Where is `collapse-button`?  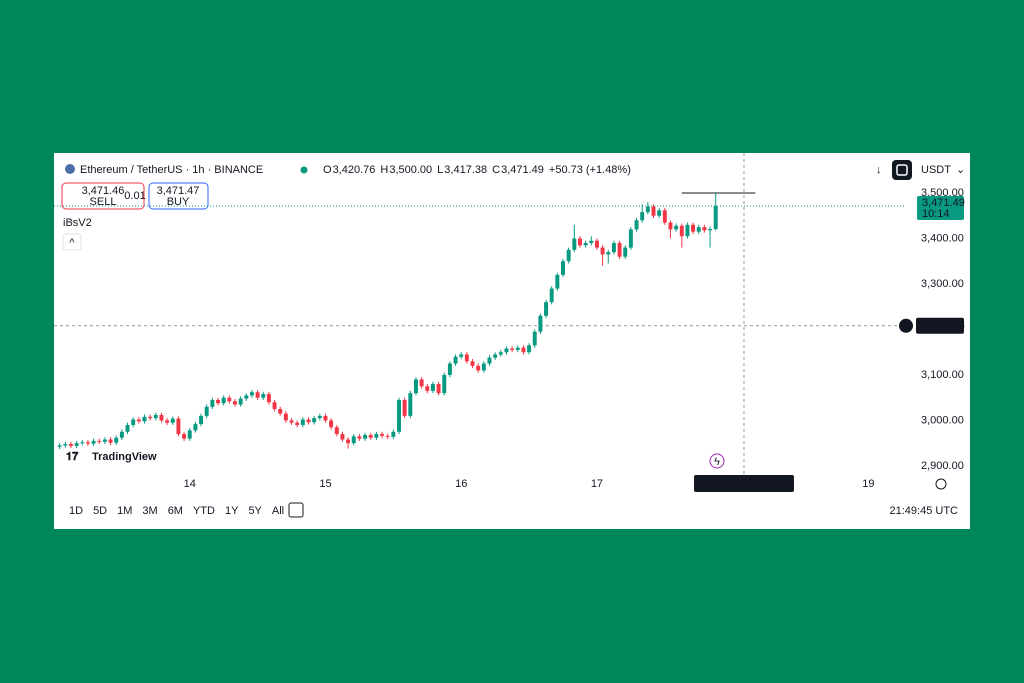
collapse-button is located at coordinates (72, 242).